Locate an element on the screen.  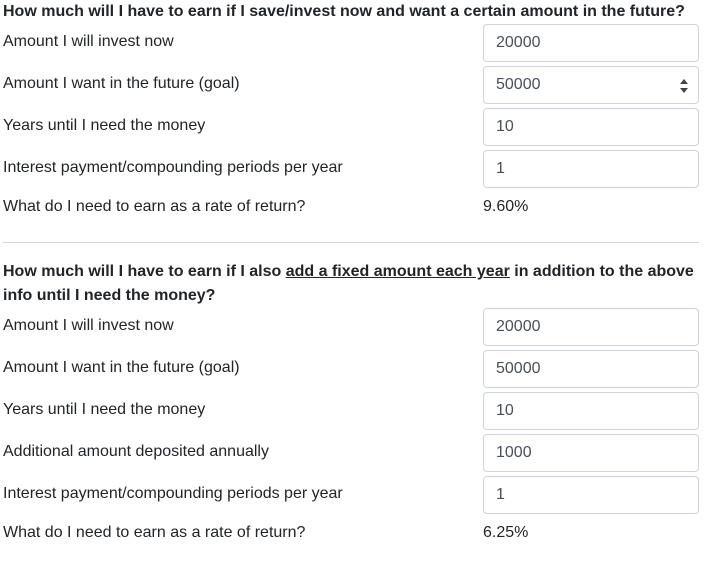
annual-deposit-input: 1000 is located at coordinates (591, 453).